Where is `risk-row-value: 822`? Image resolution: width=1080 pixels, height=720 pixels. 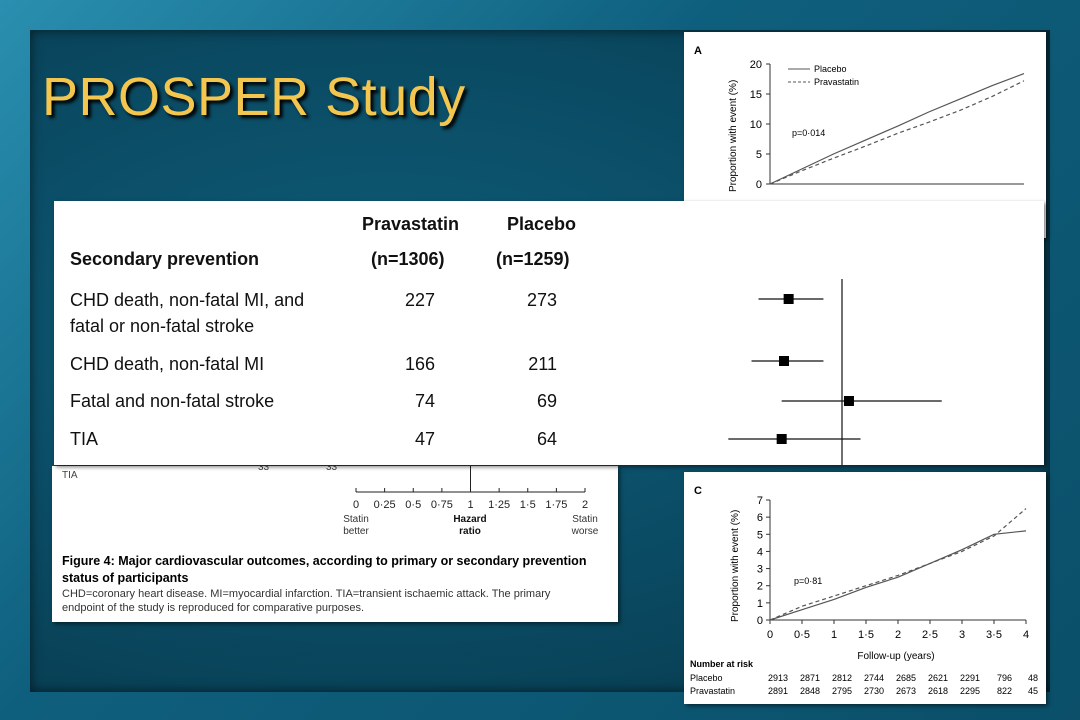
risk-row-value: 822 is located at coordinates (1004, 691).